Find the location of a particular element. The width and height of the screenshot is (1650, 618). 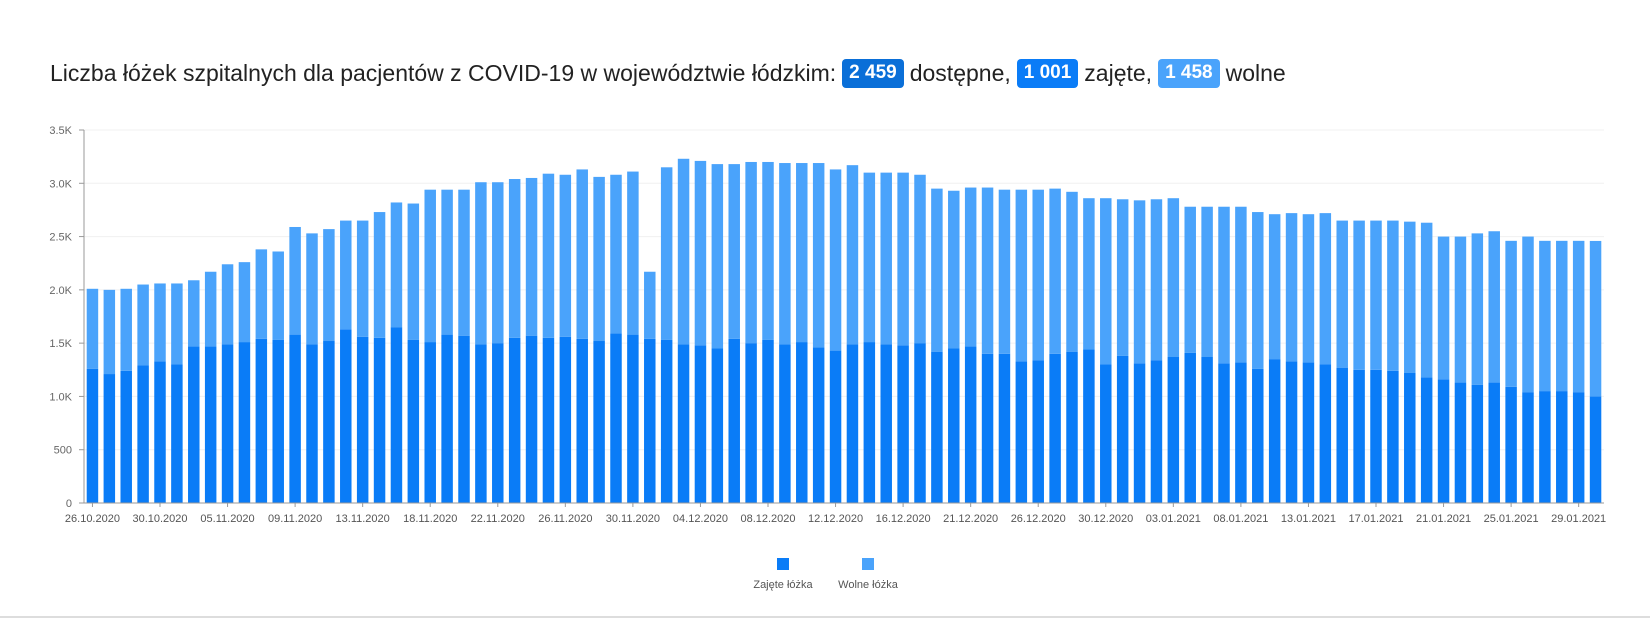

x-tick-label: 16.12.2020 is located at coordinates (903, 519).